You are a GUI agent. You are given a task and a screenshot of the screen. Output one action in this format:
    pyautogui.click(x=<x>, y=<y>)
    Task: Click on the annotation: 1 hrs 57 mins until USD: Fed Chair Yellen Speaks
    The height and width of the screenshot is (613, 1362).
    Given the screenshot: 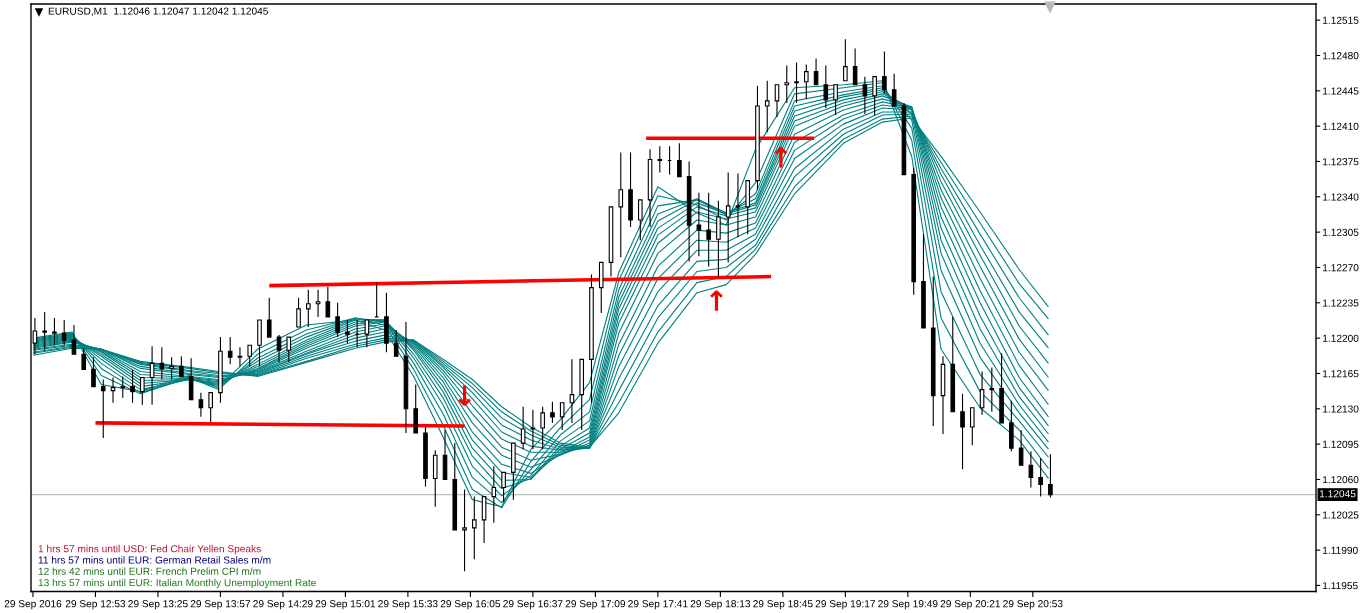 What is the action you would take?
    pyautogui.click(x=149, y=549)
    